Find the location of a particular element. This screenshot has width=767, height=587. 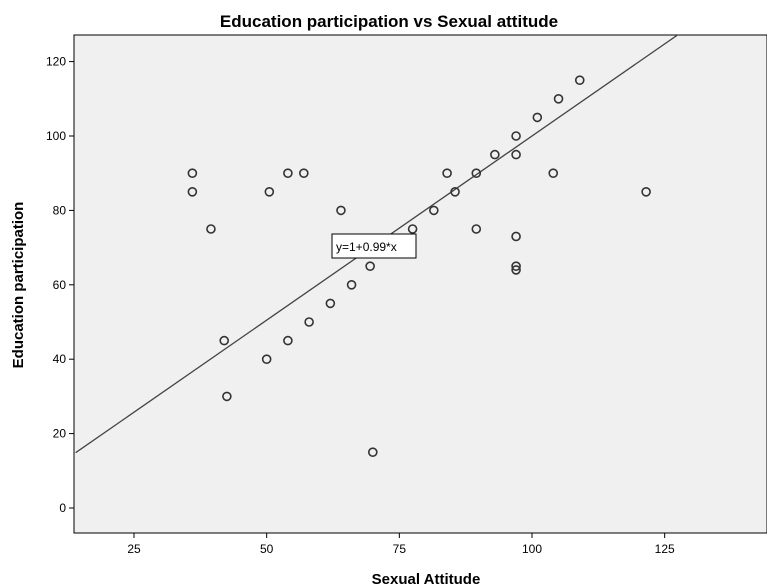

y-axis: 0 20 40 60 80 100 120 is located at coordinates (60, 285).